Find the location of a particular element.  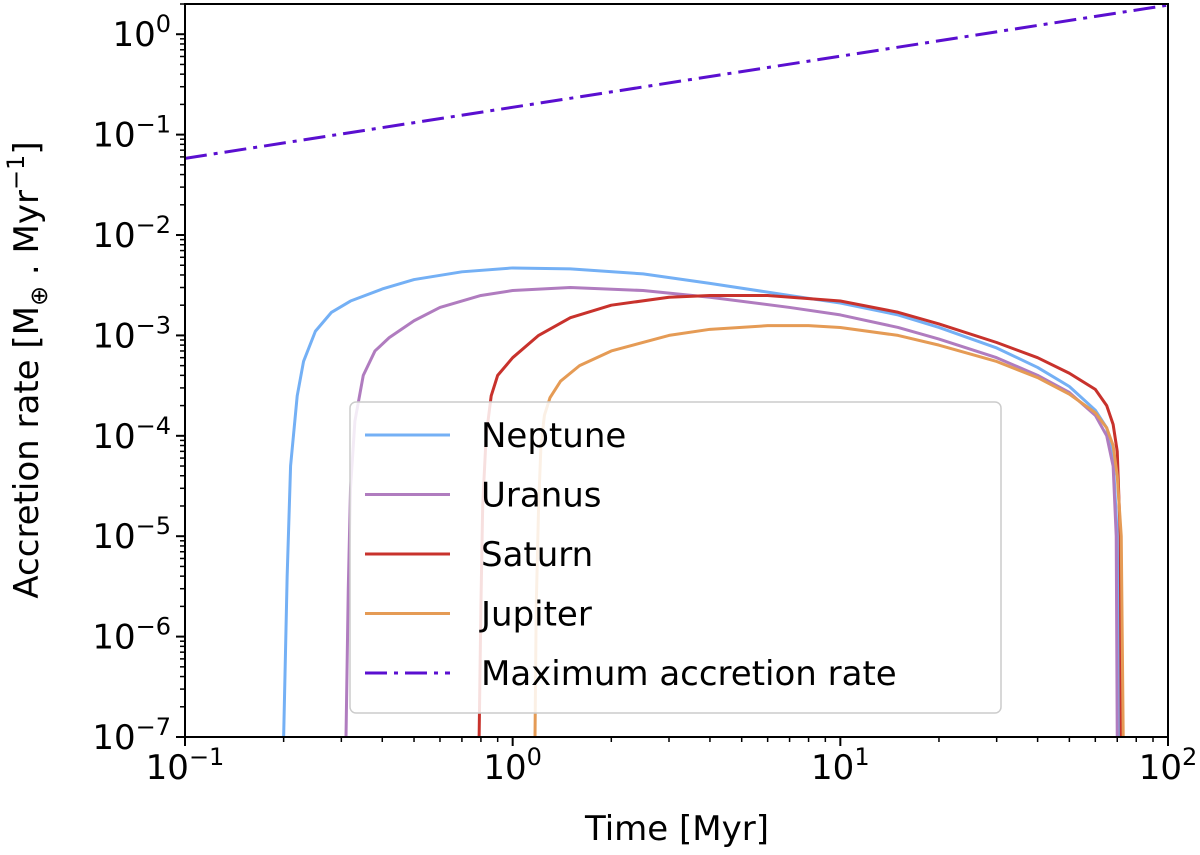

legend-label: Saturn is located at coordinates (537, 555).